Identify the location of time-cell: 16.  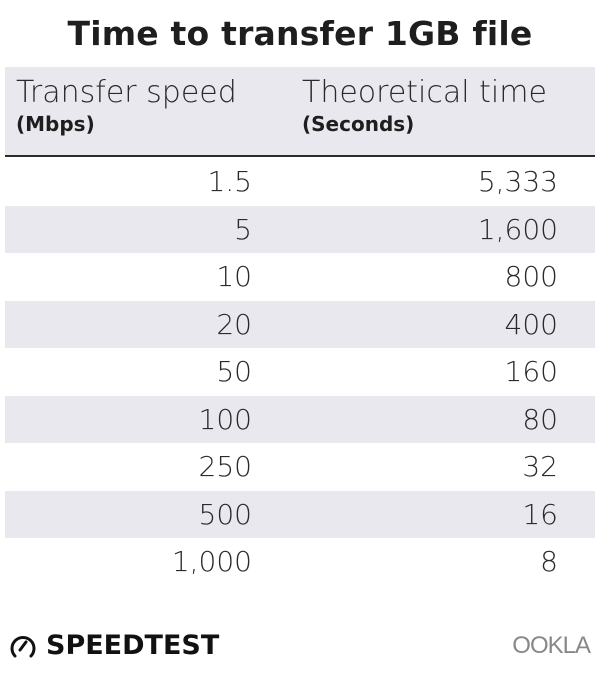
(540, 514).